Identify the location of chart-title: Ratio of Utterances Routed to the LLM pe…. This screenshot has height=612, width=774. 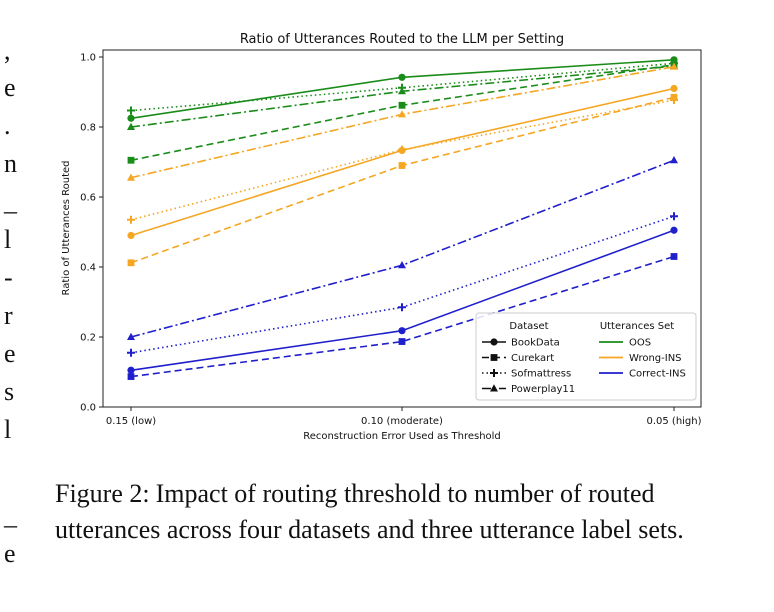
(402, 39).